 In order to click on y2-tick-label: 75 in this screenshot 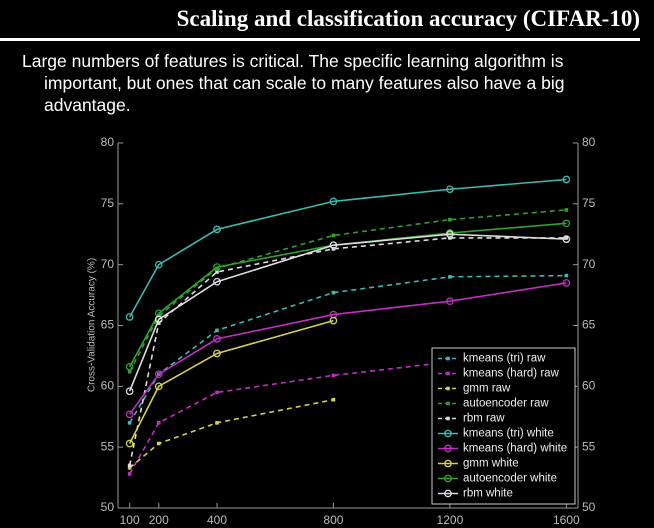, I will do `click(589, 203)`.